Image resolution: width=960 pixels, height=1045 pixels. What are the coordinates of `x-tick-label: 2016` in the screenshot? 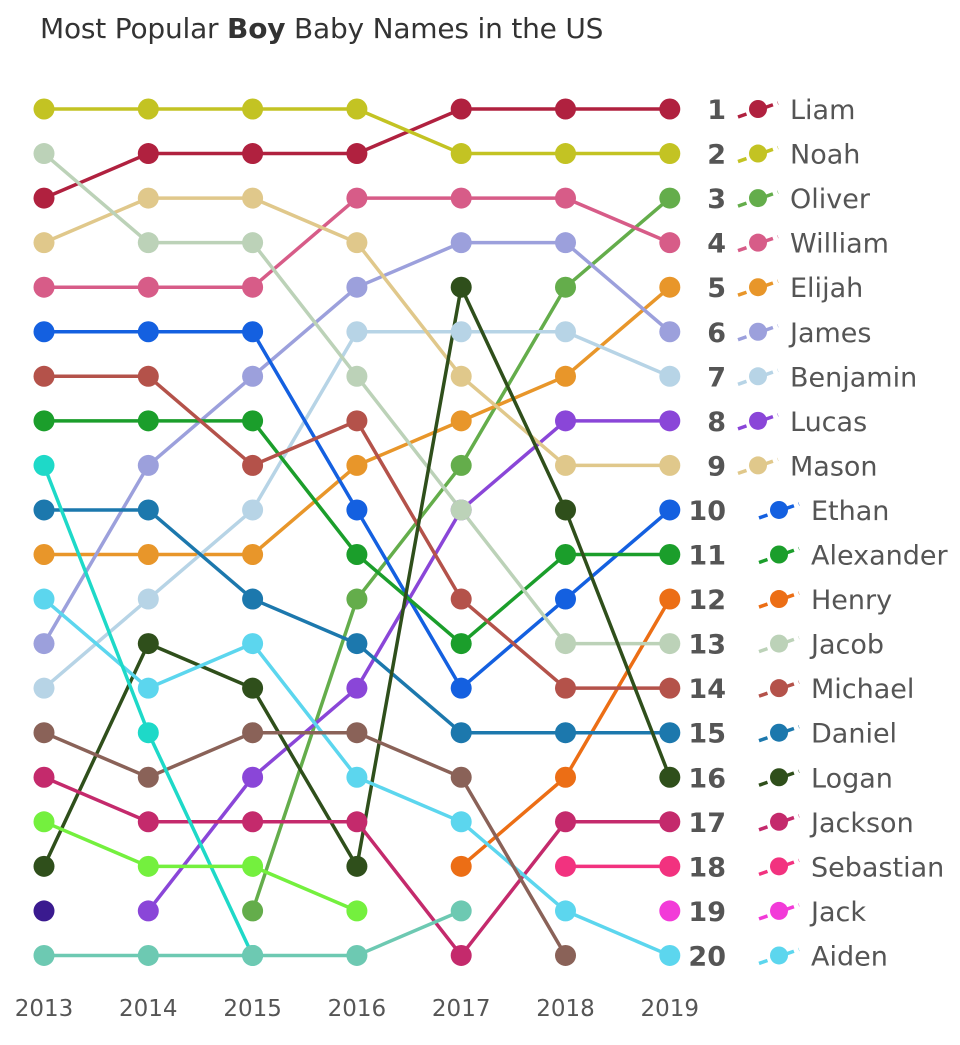 It's located at (357, 1009).